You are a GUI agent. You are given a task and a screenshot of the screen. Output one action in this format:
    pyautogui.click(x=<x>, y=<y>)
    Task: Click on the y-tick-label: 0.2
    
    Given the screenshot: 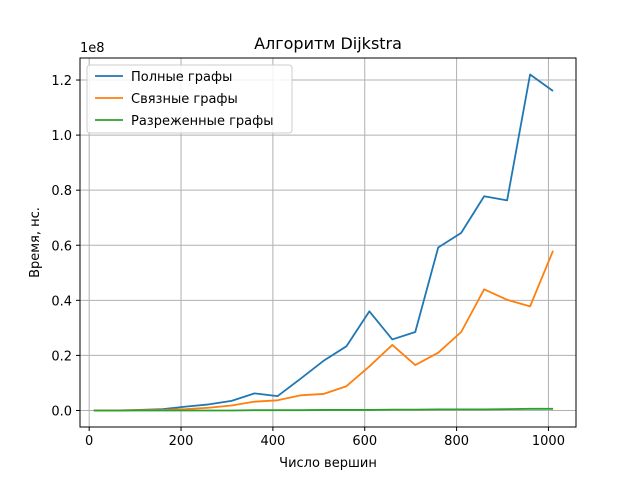 What is the action you would take?
    pyautogui.click(x=61, y=356)
    